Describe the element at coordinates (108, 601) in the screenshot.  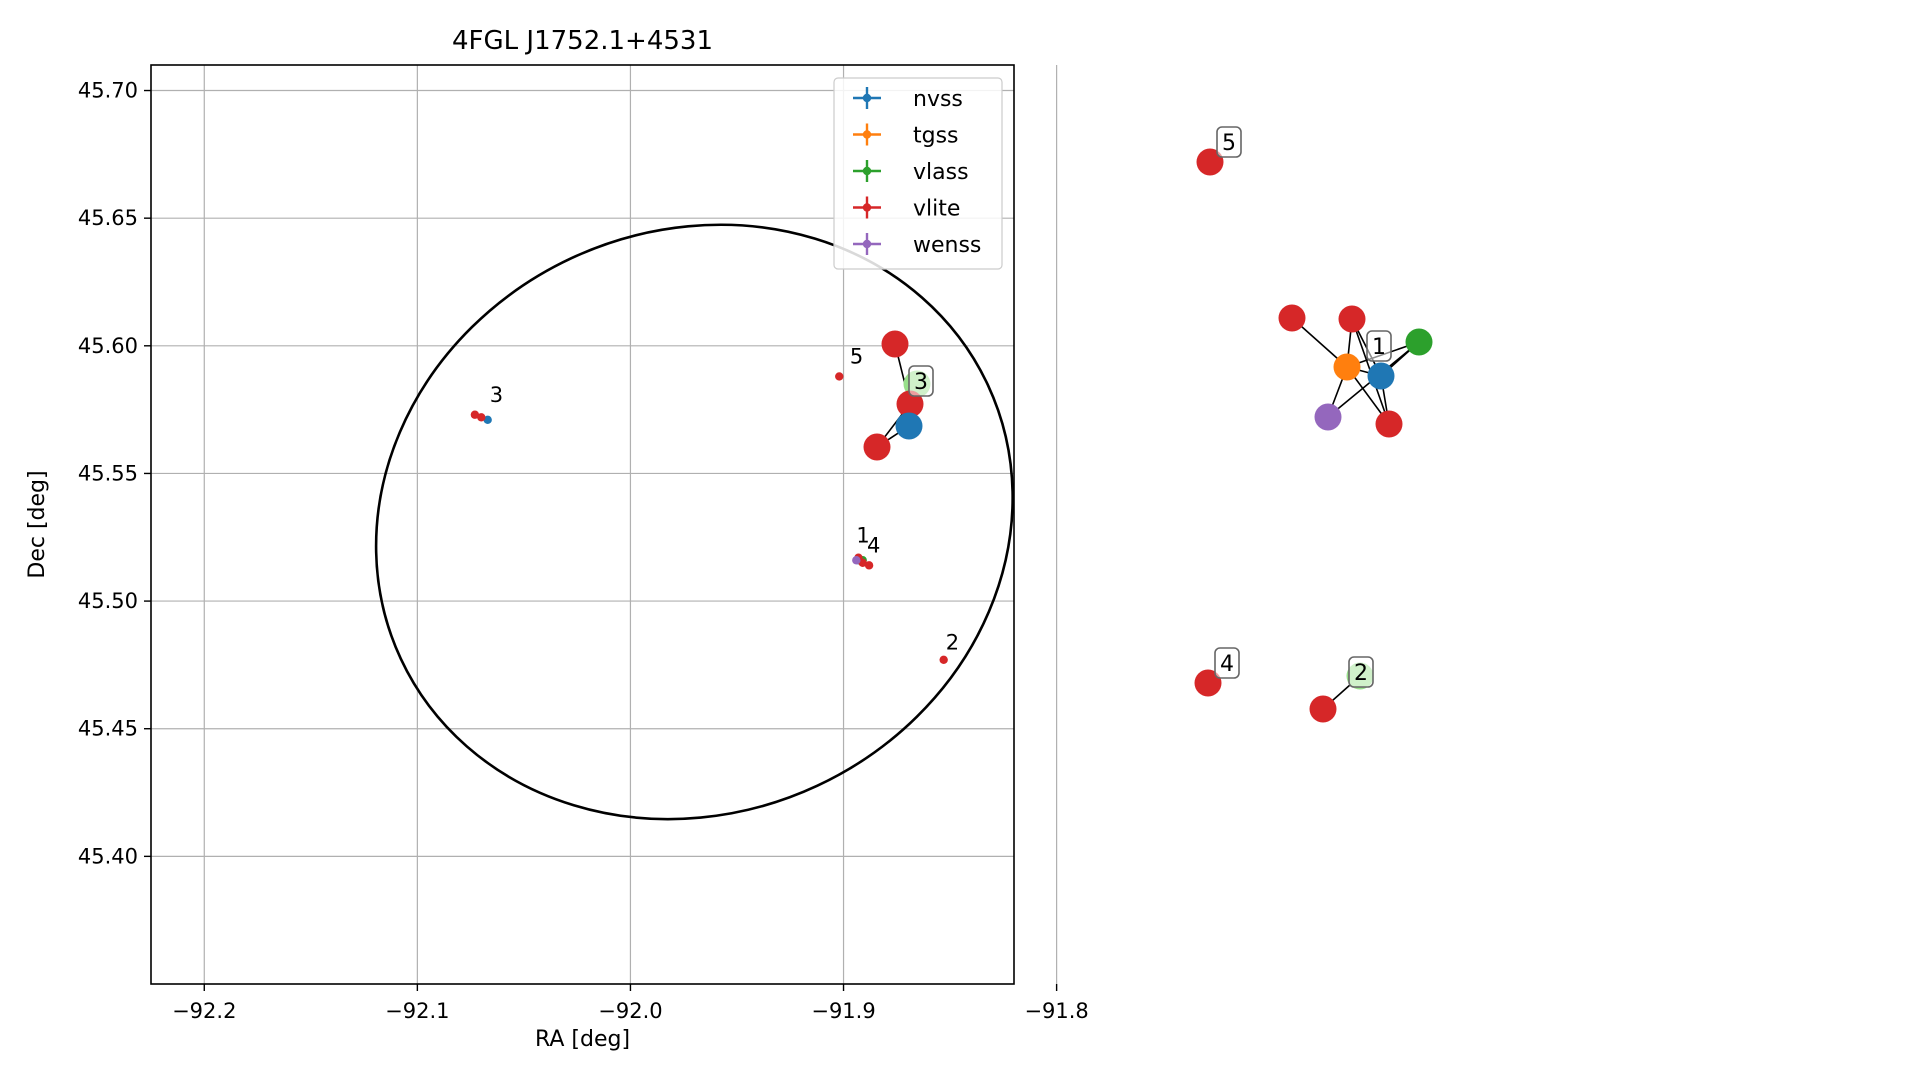
I see `y-tick-label: 45.50` at that location.